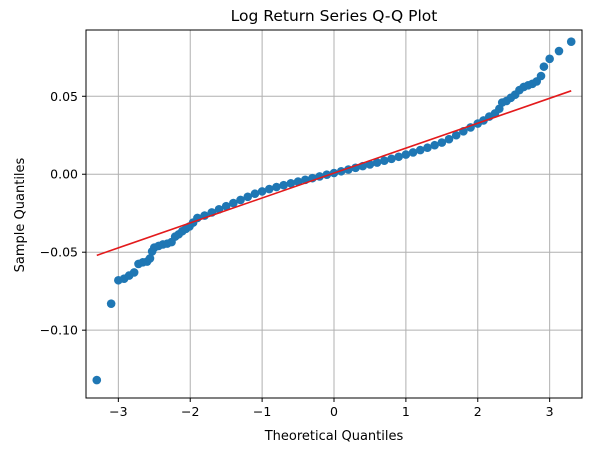 The height and width of the screenshot is (450, 593). What do you see at coordinates (406, 411) in the screenshot?
I see `x-tick-label: 1` at bounding box center [406, 411].